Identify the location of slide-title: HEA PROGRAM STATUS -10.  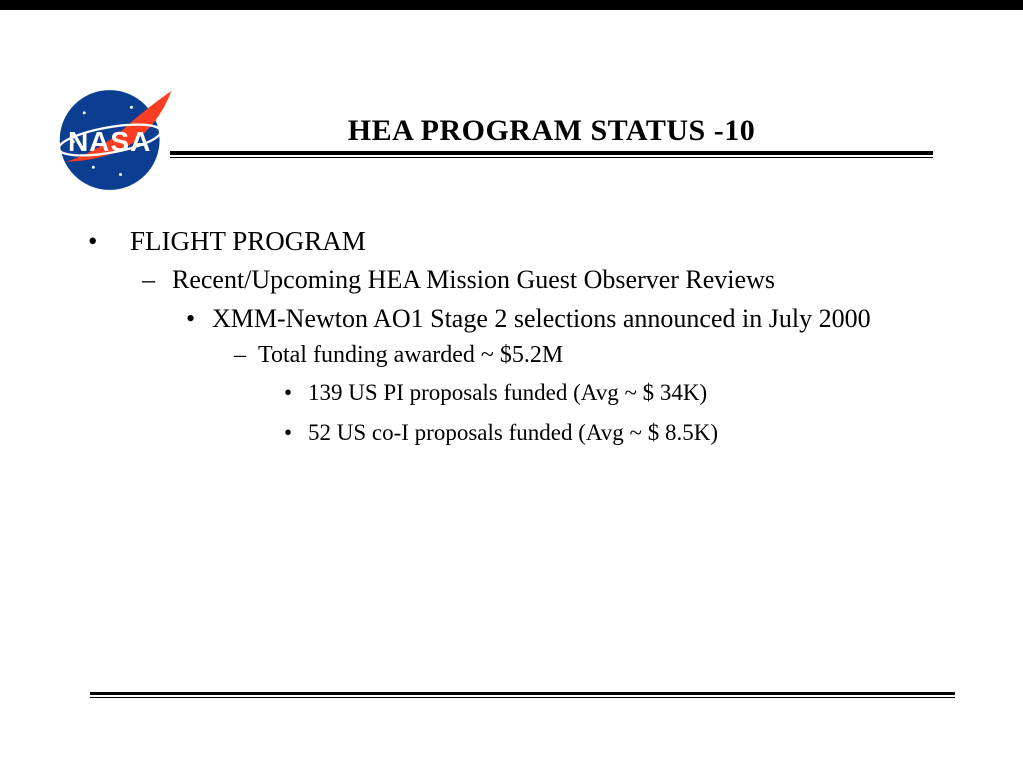
(551, 130).